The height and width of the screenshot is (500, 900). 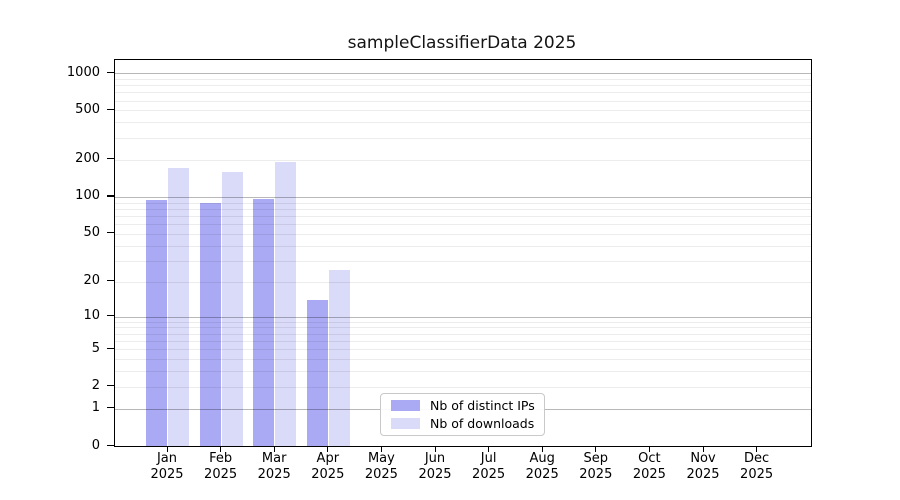 I want to click on x-tick-label-nov: Nov 2025, so click(x=703, y=466).